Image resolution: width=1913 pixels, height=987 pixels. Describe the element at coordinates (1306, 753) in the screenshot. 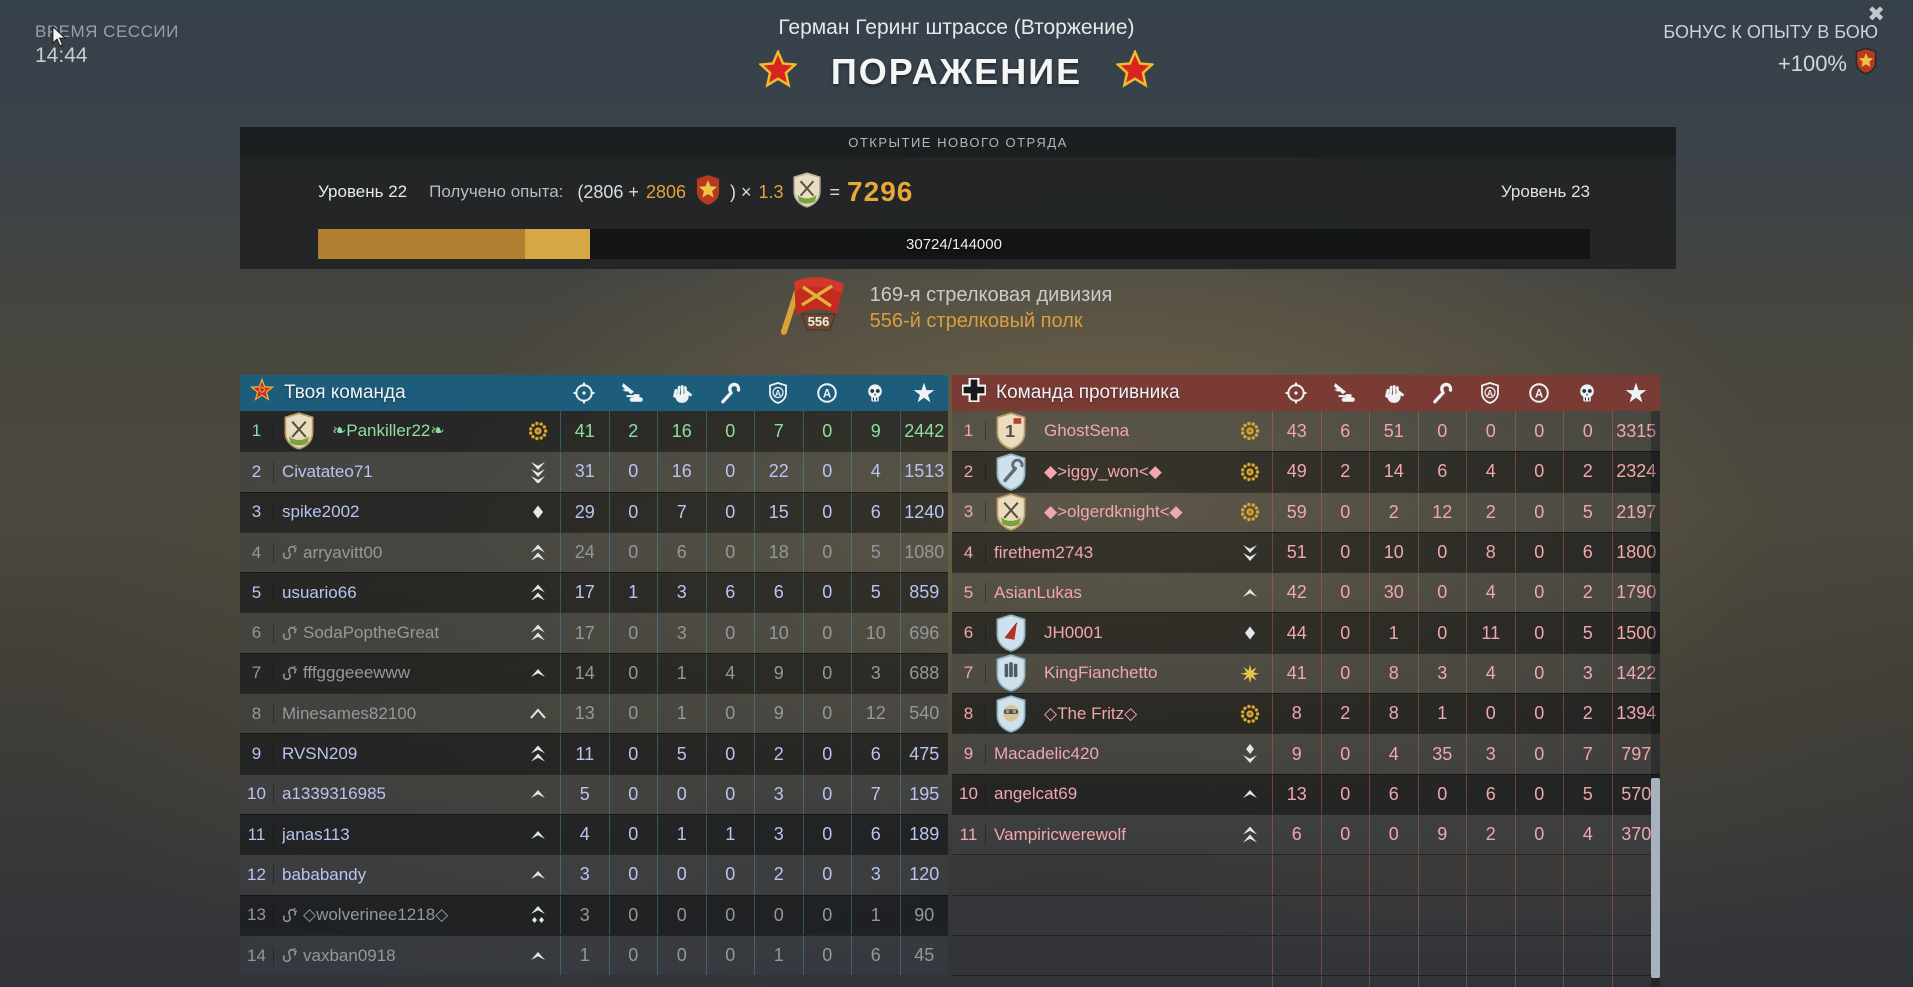

I see `player-row: 9 Macadelic420 9 0 4 35 3 0 7 797` at that location.